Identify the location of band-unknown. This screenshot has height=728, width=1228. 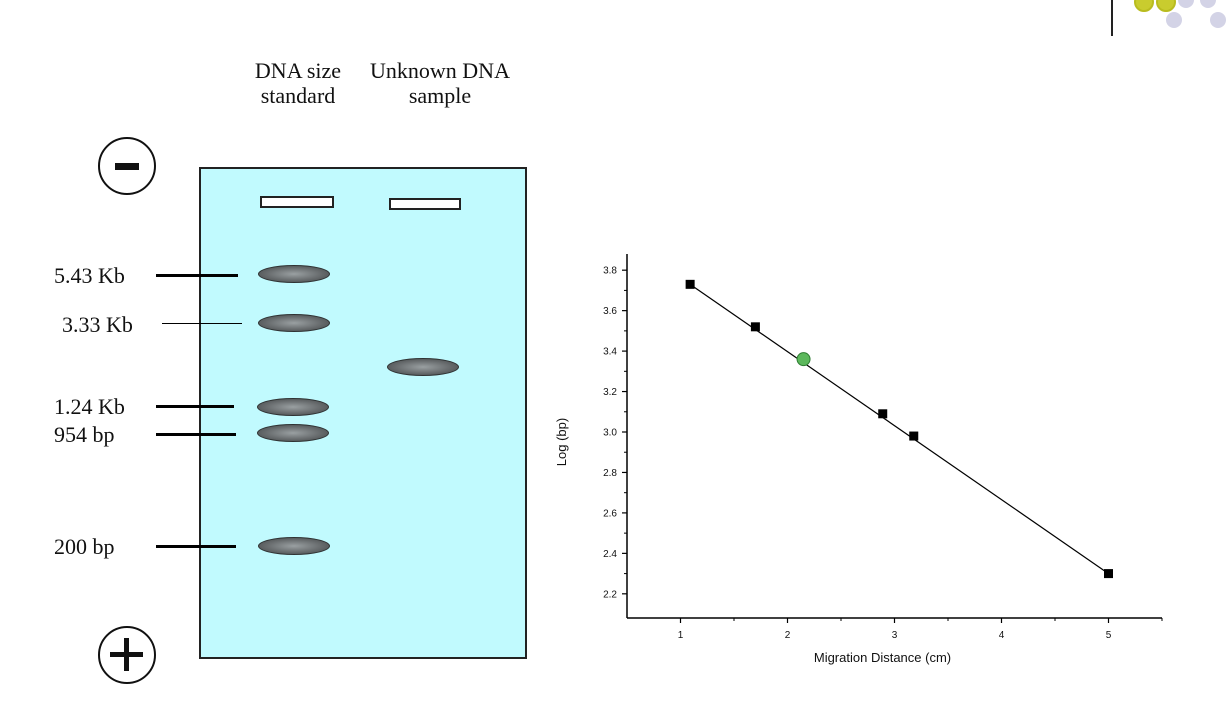
(423, 367).